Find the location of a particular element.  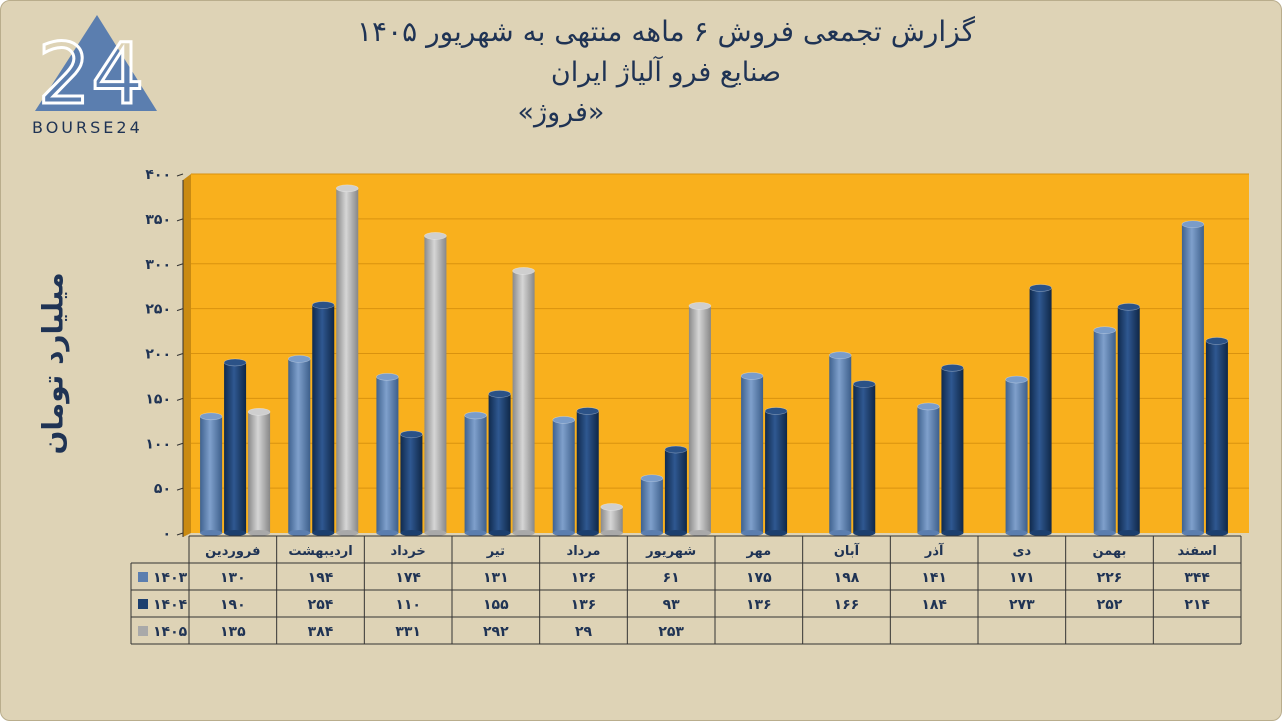

y-tick-label: ۱۰۰ is located at coordinates (158, 444).